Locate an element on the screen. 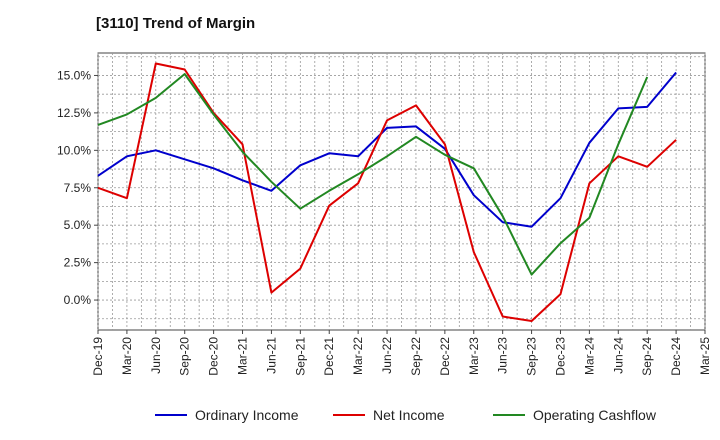 Image resolution: width=720 pixels, height=440 pixels. x-tick-label: Dec-19 is located at coordinates (98, 356).